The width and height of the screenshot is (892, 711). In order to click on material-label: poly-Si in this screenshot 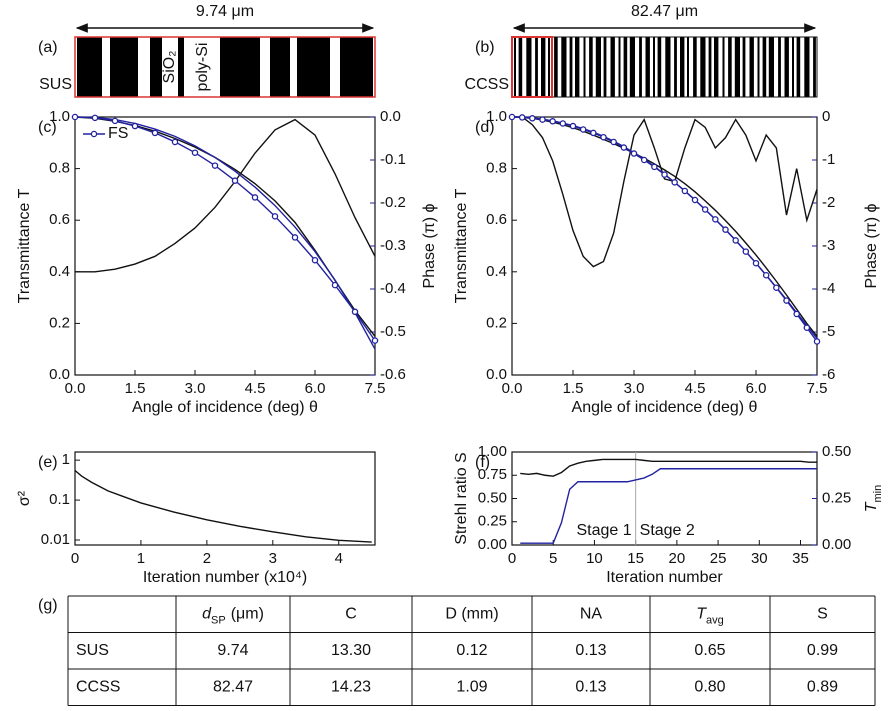, I will do `click(202, 67)`.